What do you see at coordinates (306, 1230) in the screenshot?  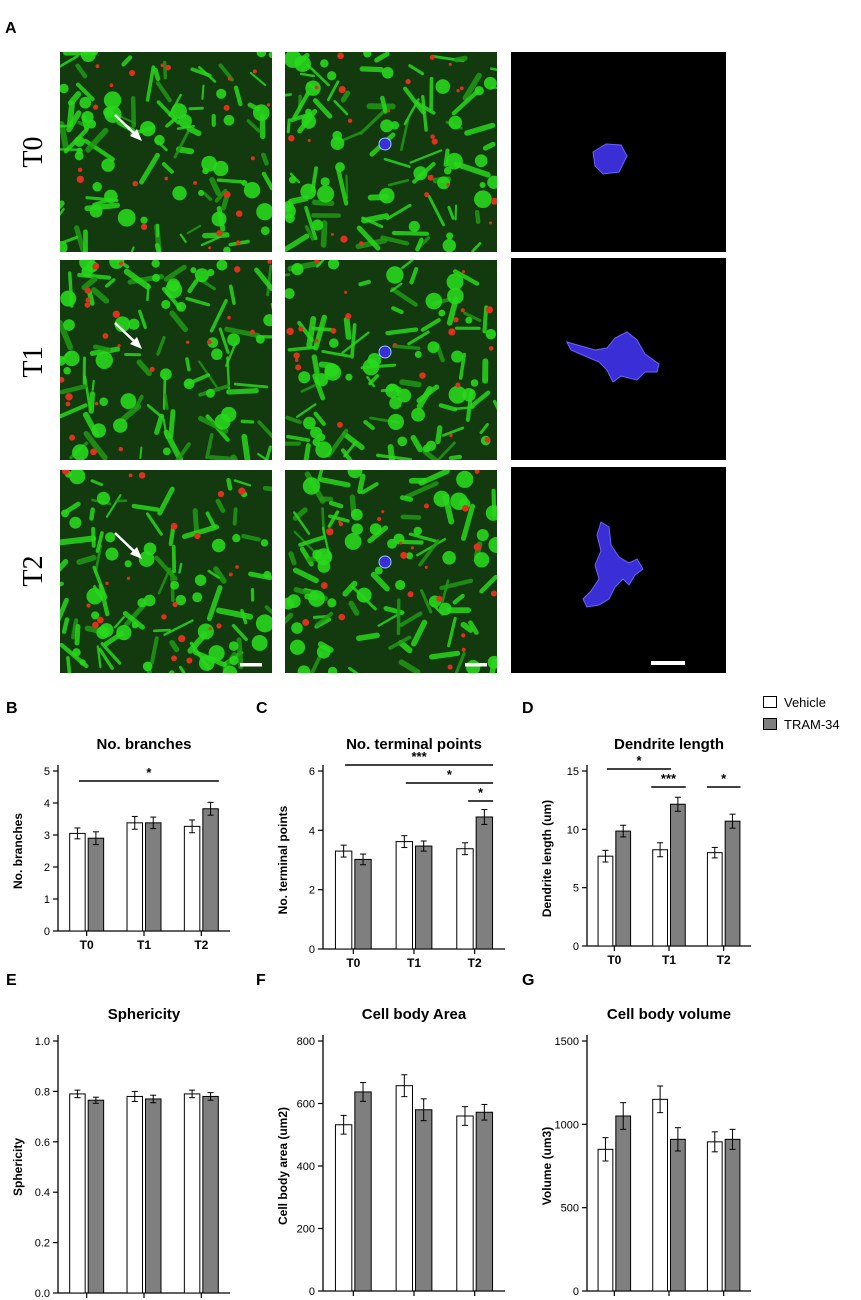 I see `y-tick-label: 200` at bounding box center [306, 1230].